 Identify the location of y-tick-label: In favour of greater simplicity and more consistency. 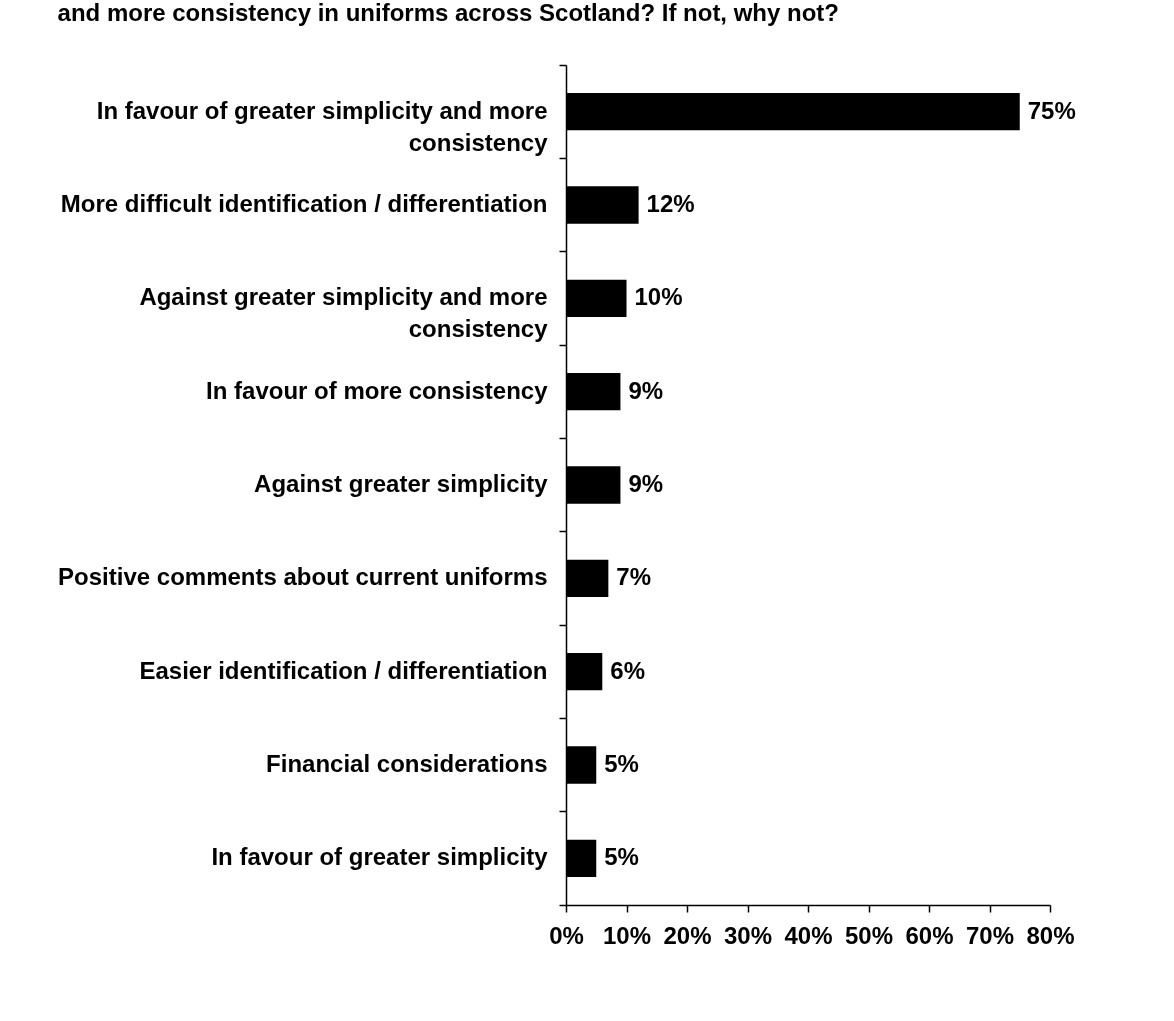
(322, 126).